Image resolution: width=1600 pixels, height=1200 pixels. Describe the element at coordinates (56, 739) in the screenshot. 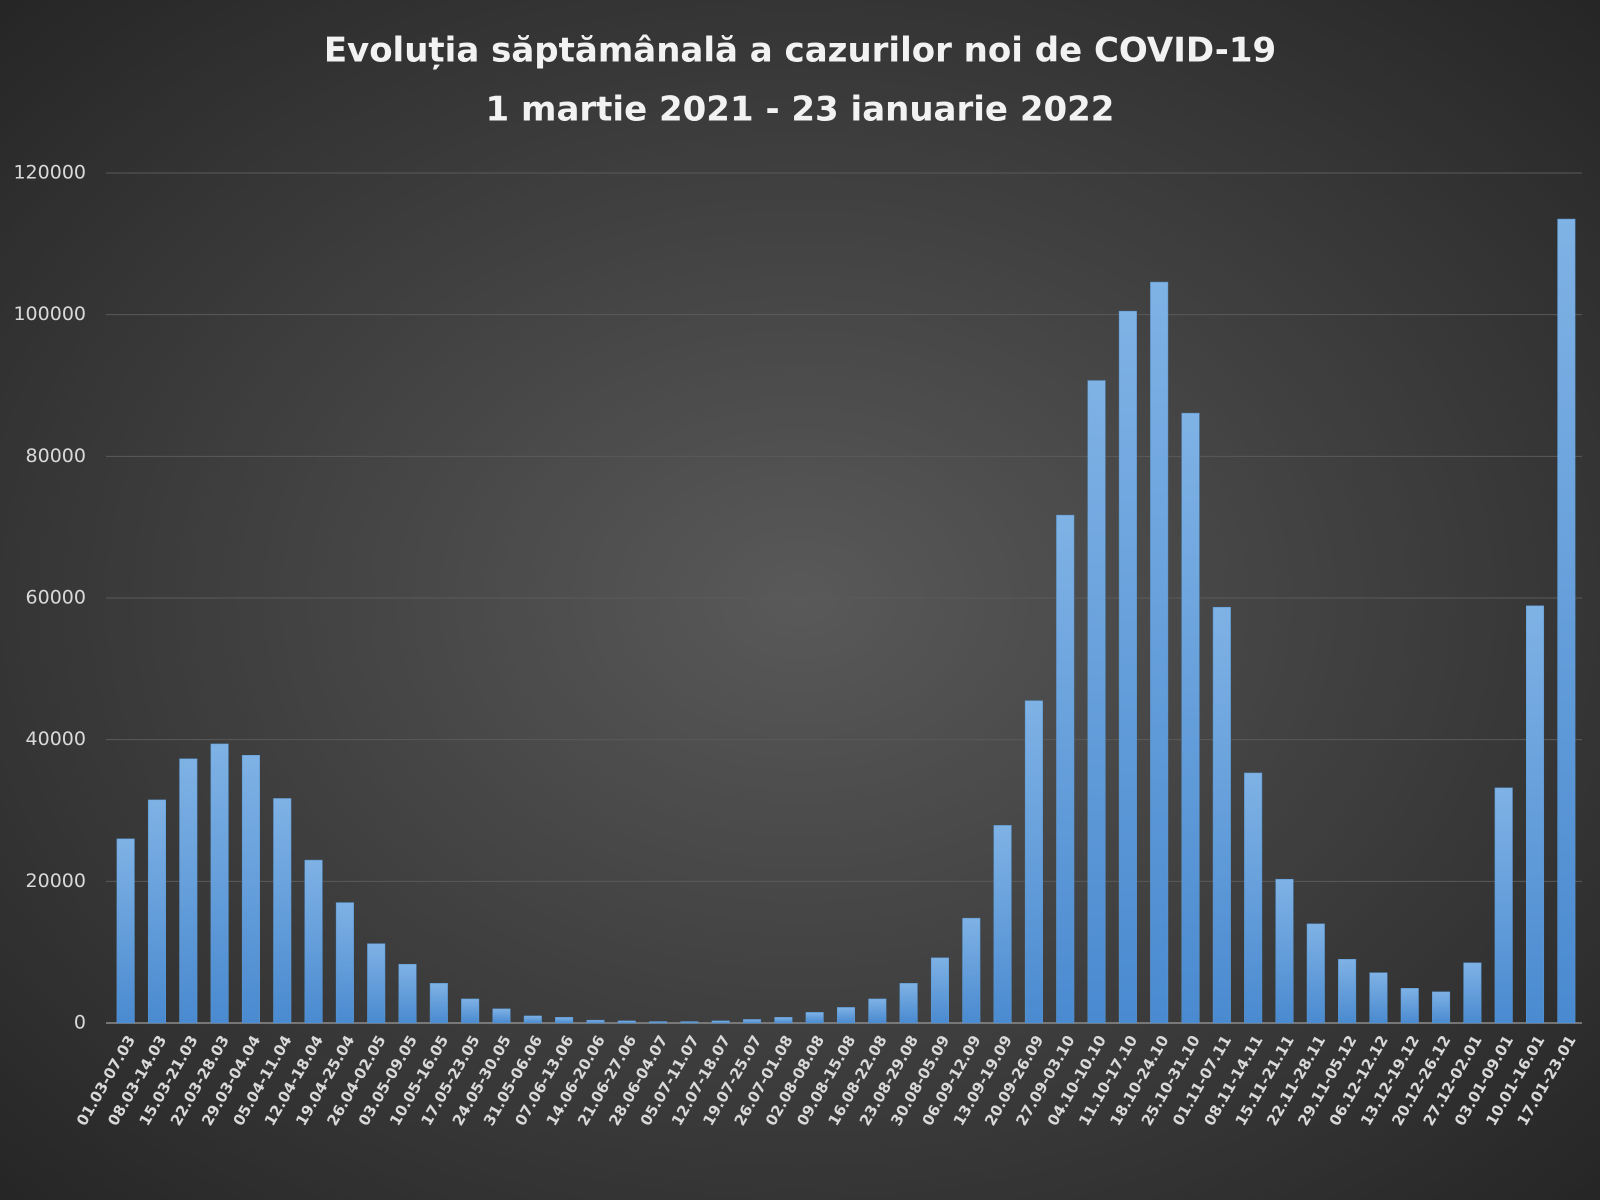

I see `y-tick-label: 40000` at that location.